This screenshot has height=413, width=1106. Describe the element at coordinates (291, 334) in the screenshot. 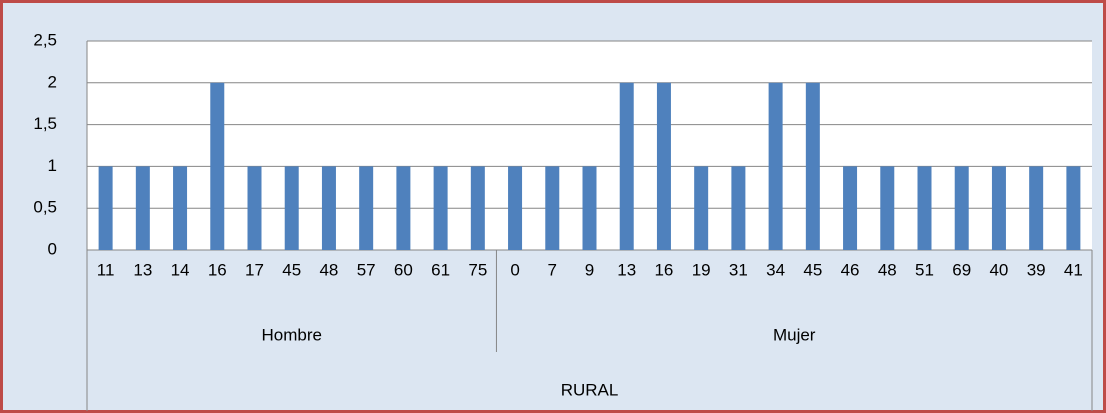

I see `group-label: Hombre` at that location.